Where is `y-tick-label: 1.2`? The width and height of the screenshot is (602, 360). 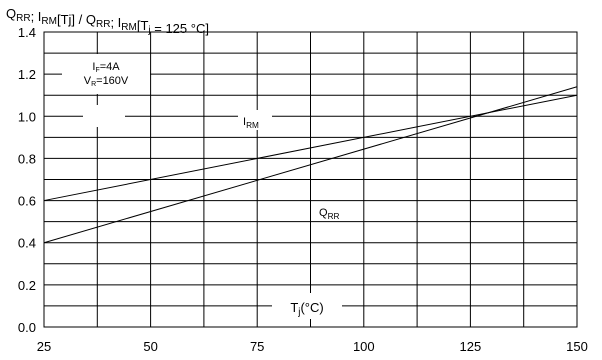
y-tick-label: 1.2 is located at coordinates (27, 74).